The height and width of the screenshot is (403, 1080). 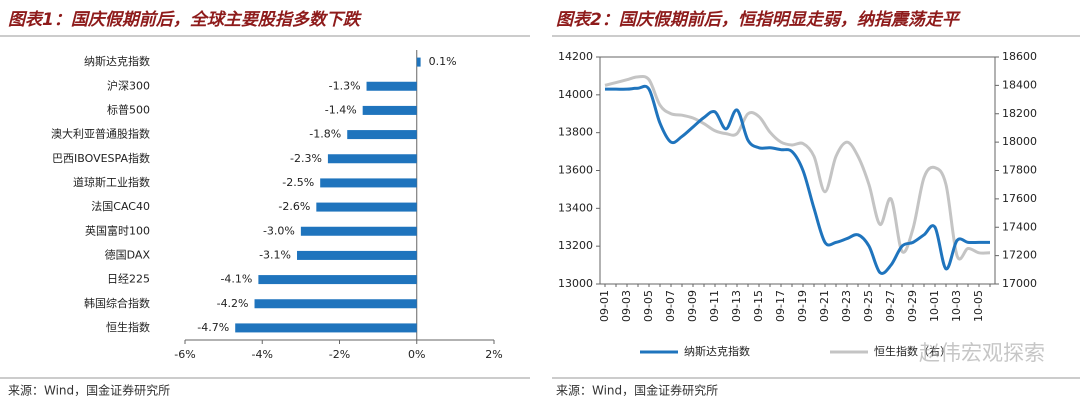 What do you see at coordinates (575, 132) in the screenshot?
I see `y-tick-label: 13800` at bounding box center [575, 132].